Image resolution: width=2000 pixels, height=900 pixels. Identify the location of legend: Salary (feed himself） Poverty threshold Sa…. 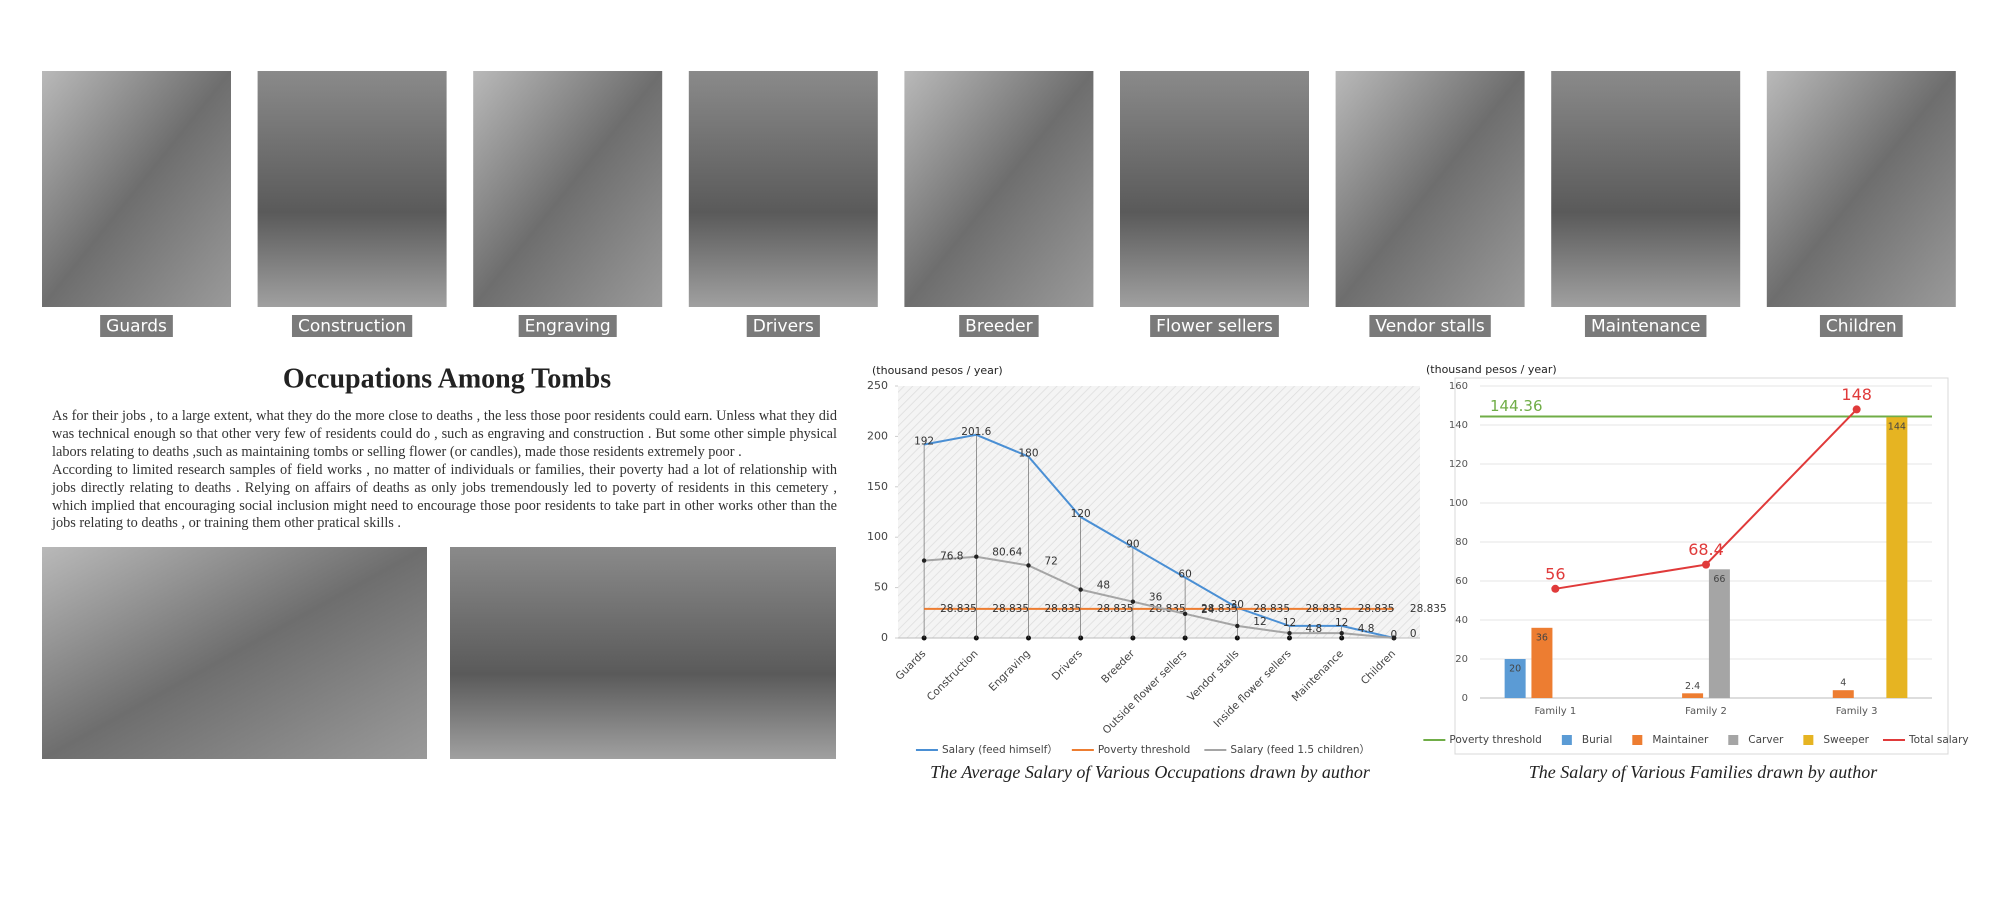
(1142, 750).